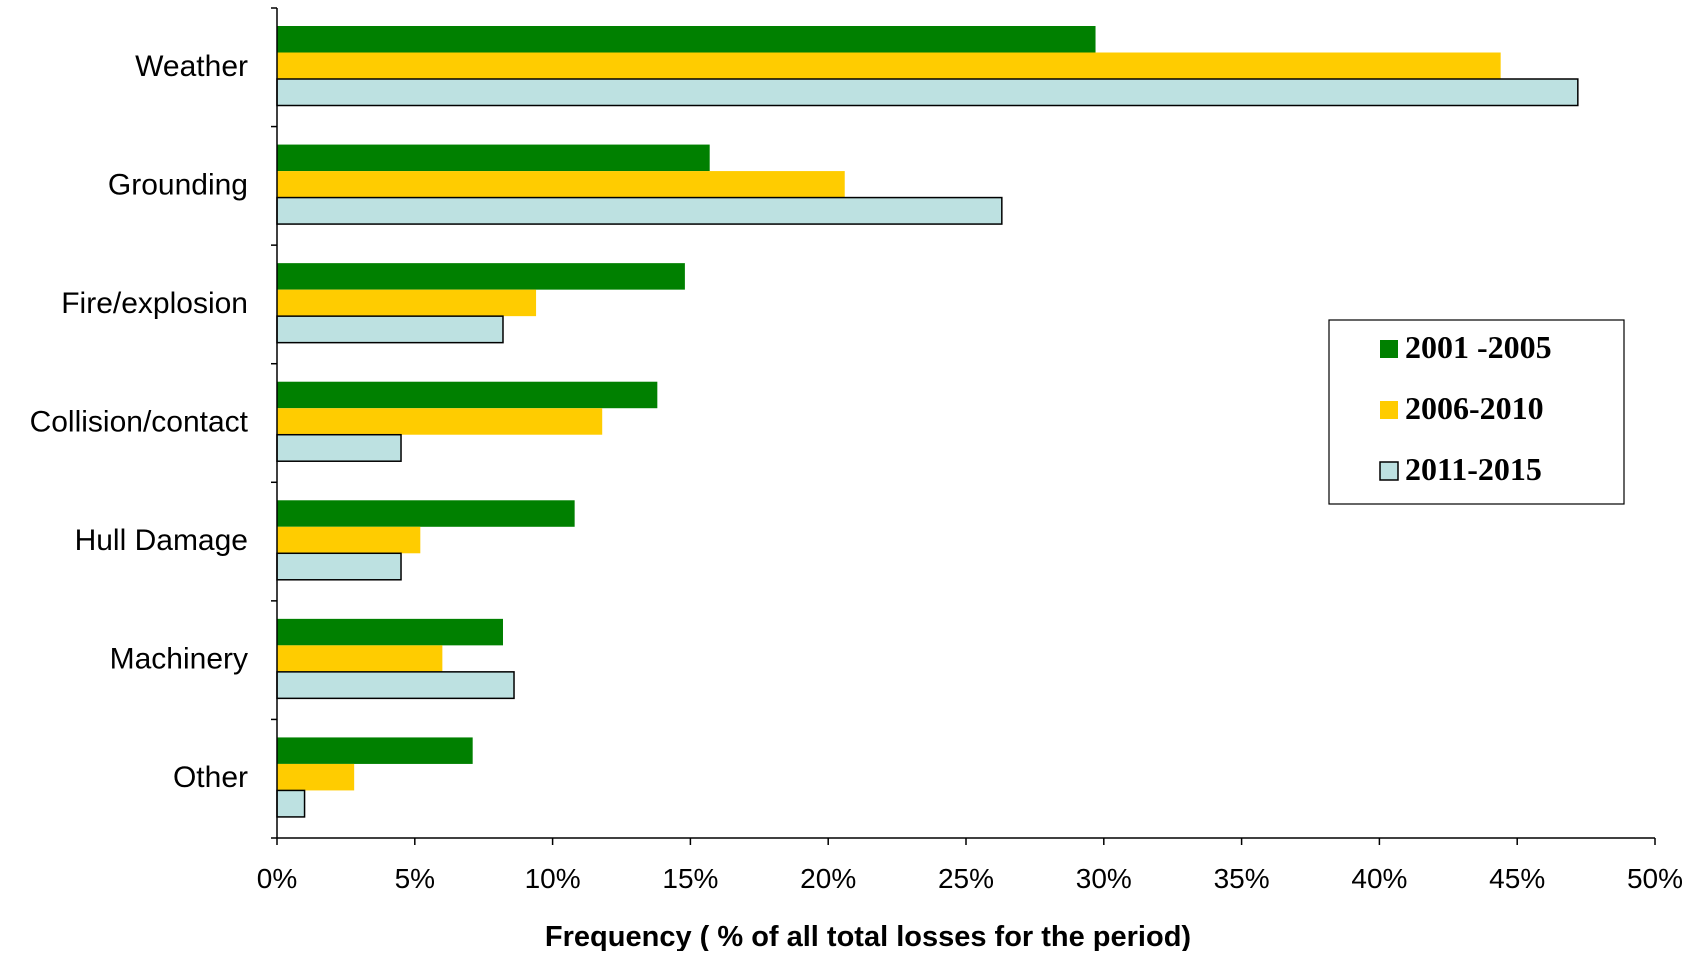 The width and height of the screenshot is (1696, 956). Describe the element at coordinates (828, 878) in the screenshot. I see `x-tick-label: 20%` at that location.